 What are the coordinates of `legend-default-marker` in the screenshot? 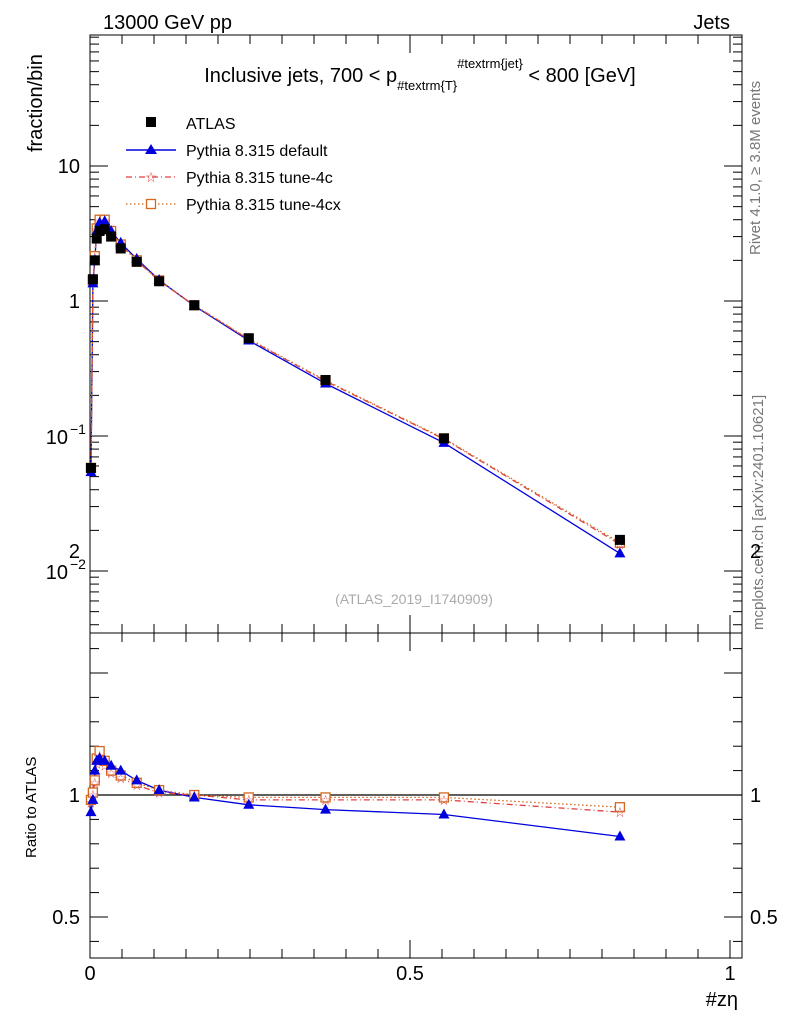 It's located at (151, 149).